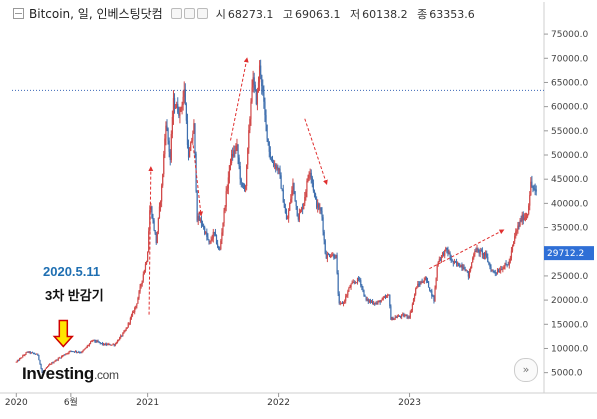 The width and height of the screenshot is (597, 419). What do you see at coordinates (202, 13) in the screenshot?
I see `close-icon` at bounding box center [202, 13].